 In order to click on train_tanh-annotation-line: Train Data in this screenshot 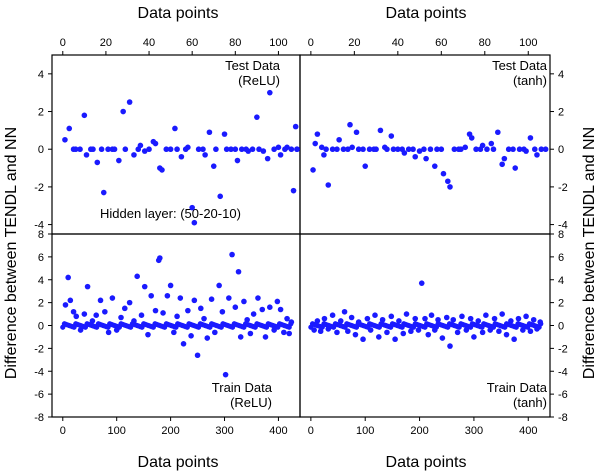, I will do `click(517, 387)`.